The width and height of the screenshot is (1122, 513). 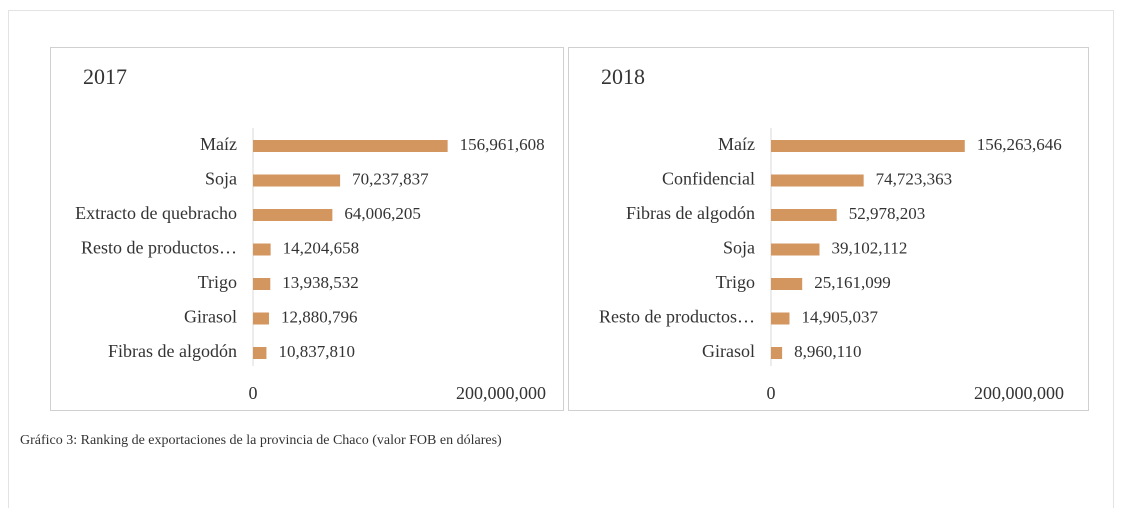 What do you see at coordinates (827, 351) in the screenshot?
I see `value-label: 8,960,110` at bounding box center [827, 351].